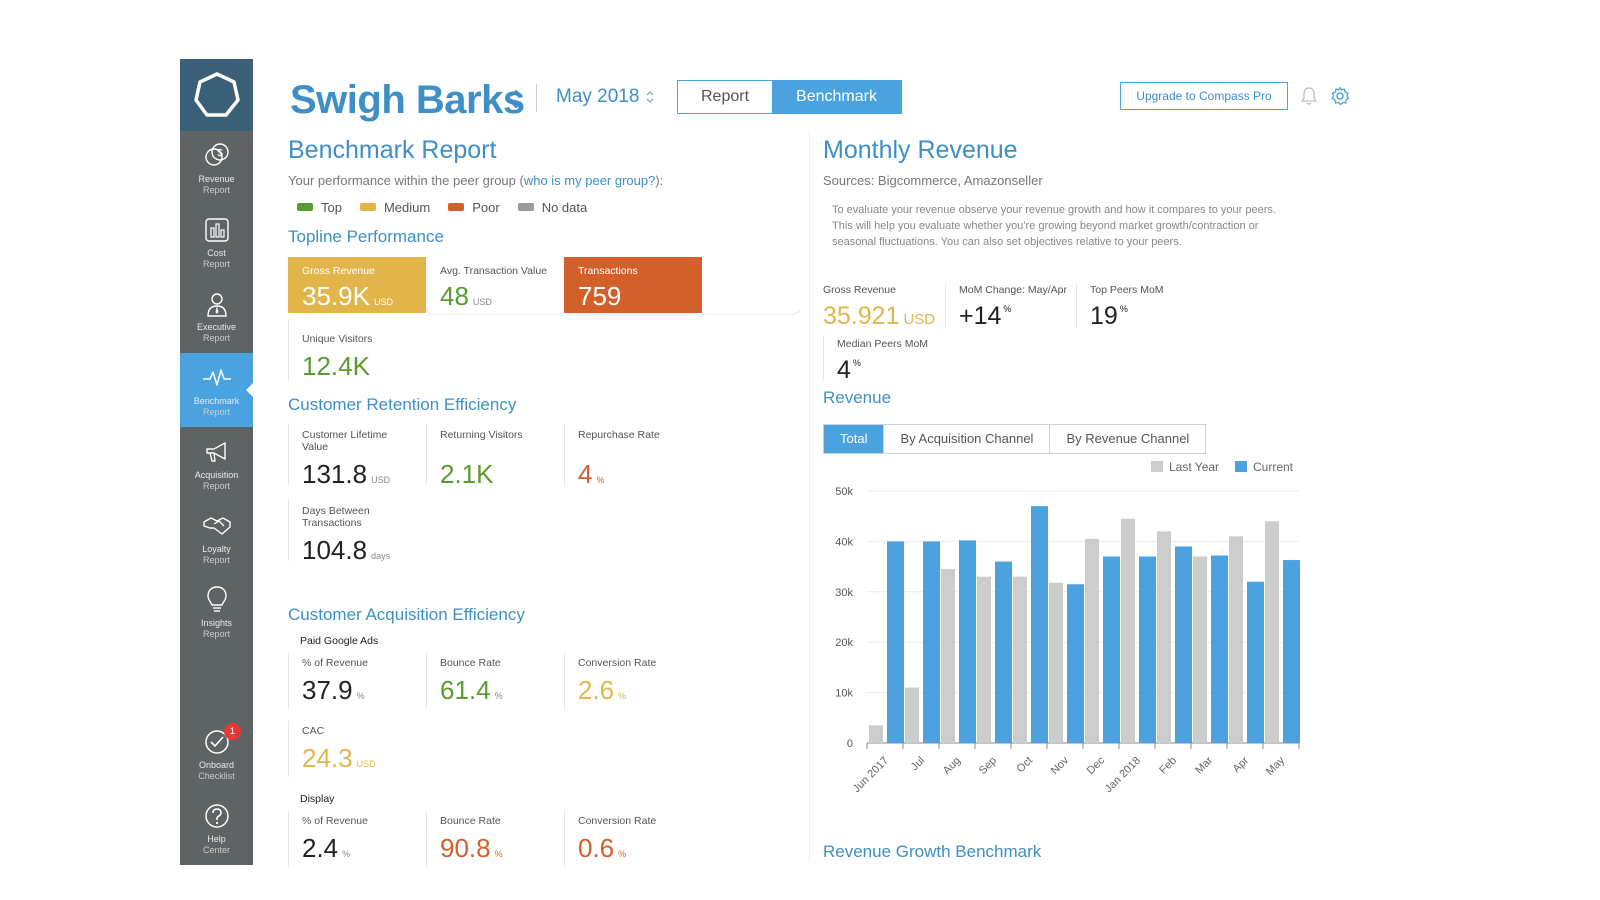 Image resolution: width=1600 pixels, height=900 pixels. I want to click on topline-connector, so click(613, 311).